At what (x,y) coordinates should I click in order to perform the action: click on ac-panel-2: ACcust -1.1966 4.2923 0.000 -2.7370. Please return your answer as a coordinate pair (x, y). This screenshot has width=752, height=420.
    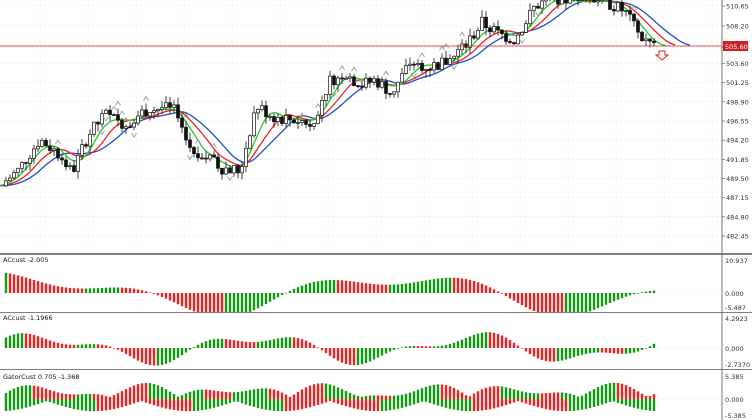
    Looking at the image, I should click on (376, 340).